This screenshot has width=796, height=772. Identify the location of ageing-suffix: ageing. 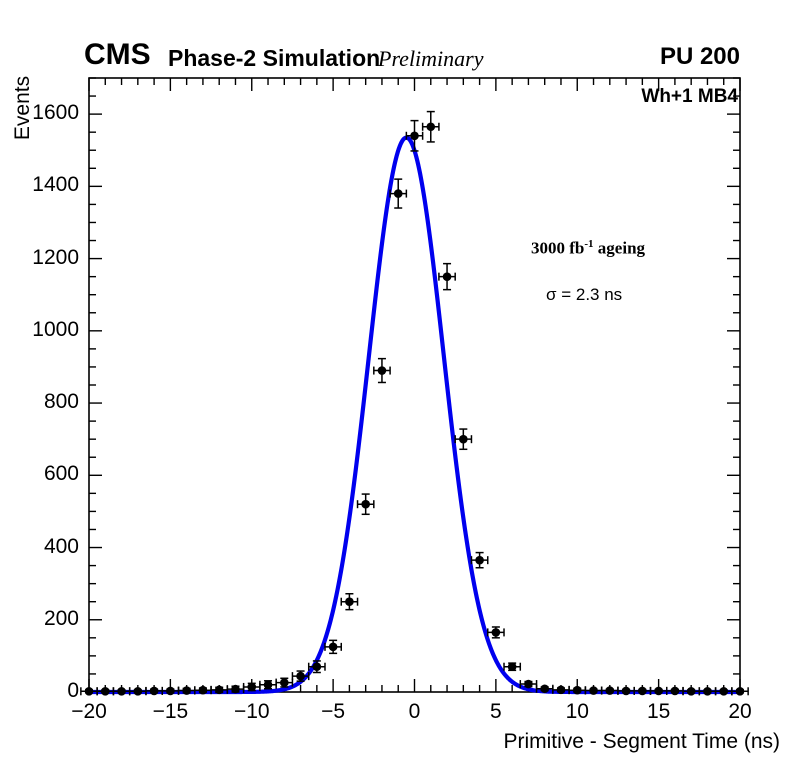
(619, 248).